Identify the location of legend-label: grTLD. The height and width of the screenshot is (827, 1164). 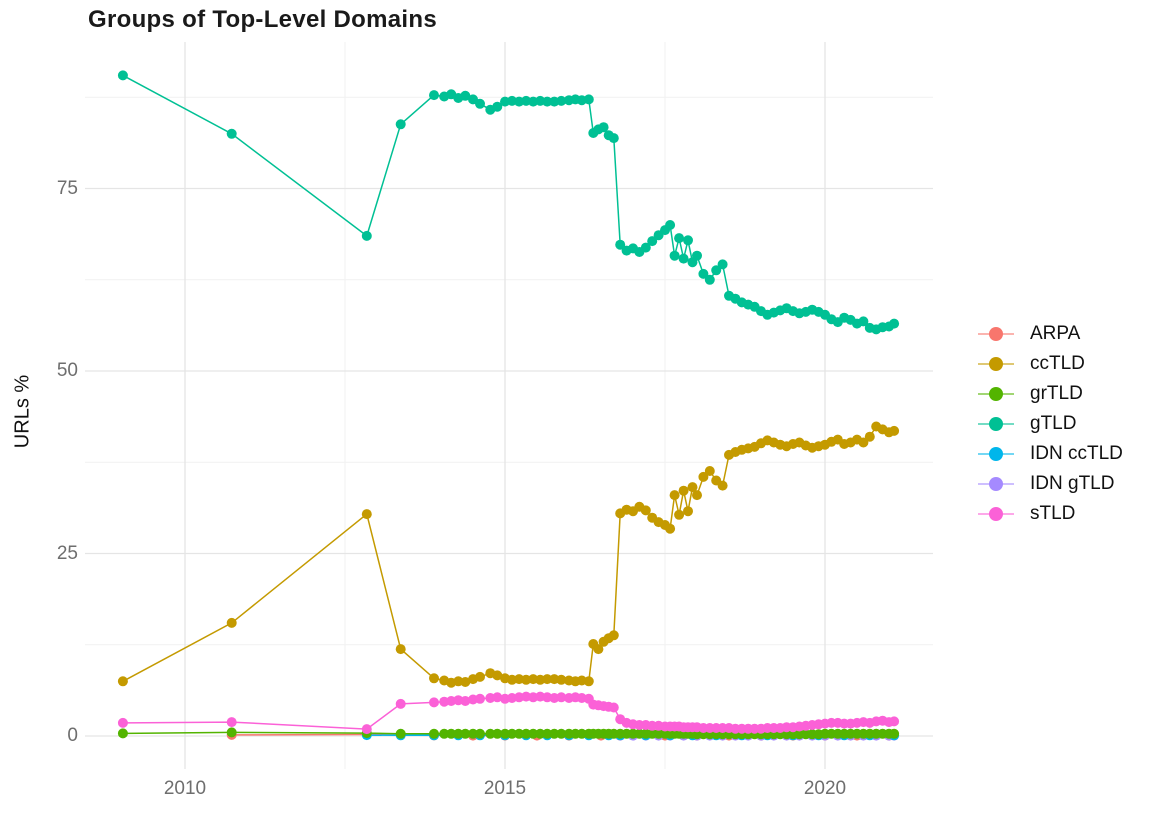
(1056, 393).